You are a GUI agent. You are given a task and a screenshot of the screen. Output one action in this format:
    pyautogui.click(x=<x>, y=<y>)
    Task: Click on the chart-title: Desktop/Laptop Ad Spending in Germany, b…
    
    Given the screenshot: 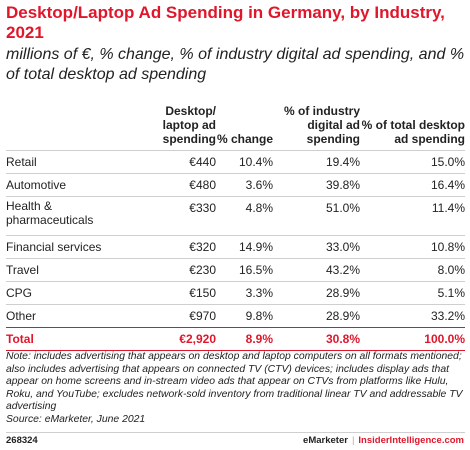 What is the action you would take?
    pyautogui.click(x=225, y=22)
    